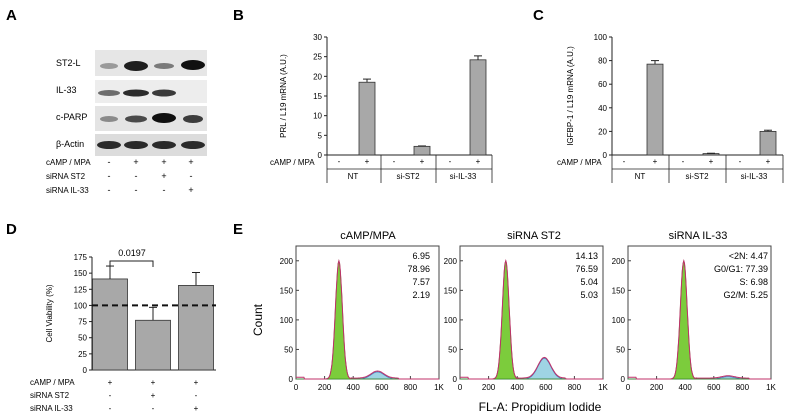 This screenshot has height=419, width=789. What do you see at coordinates (586, 256) in the screenshot?
I see `histo2-stat: 14.13` at bounding box center [586, 256].